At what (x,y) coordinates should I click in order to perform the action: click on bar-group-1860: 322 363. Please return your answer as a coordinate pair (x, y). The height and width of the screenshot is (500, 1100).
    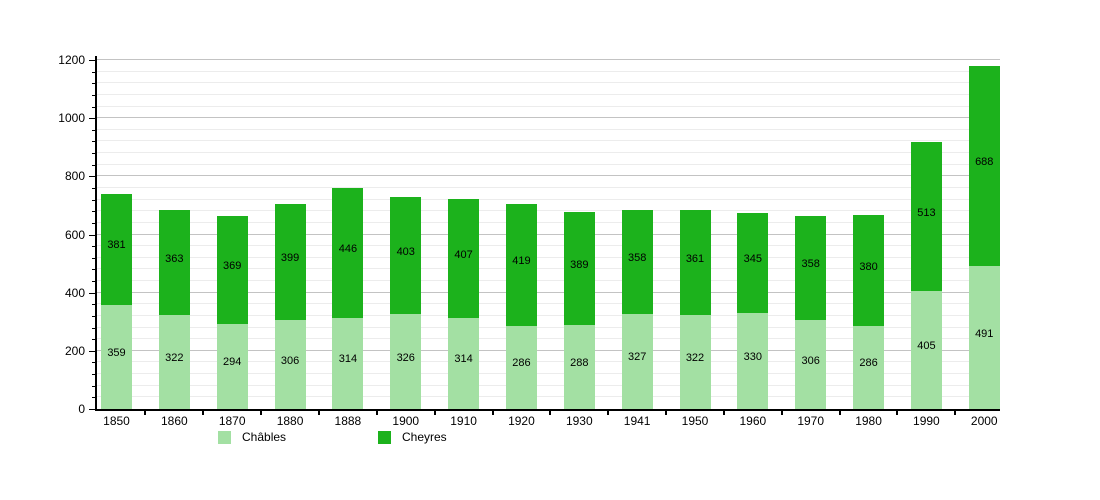
    Looking at the image, I should click on (174, 234).